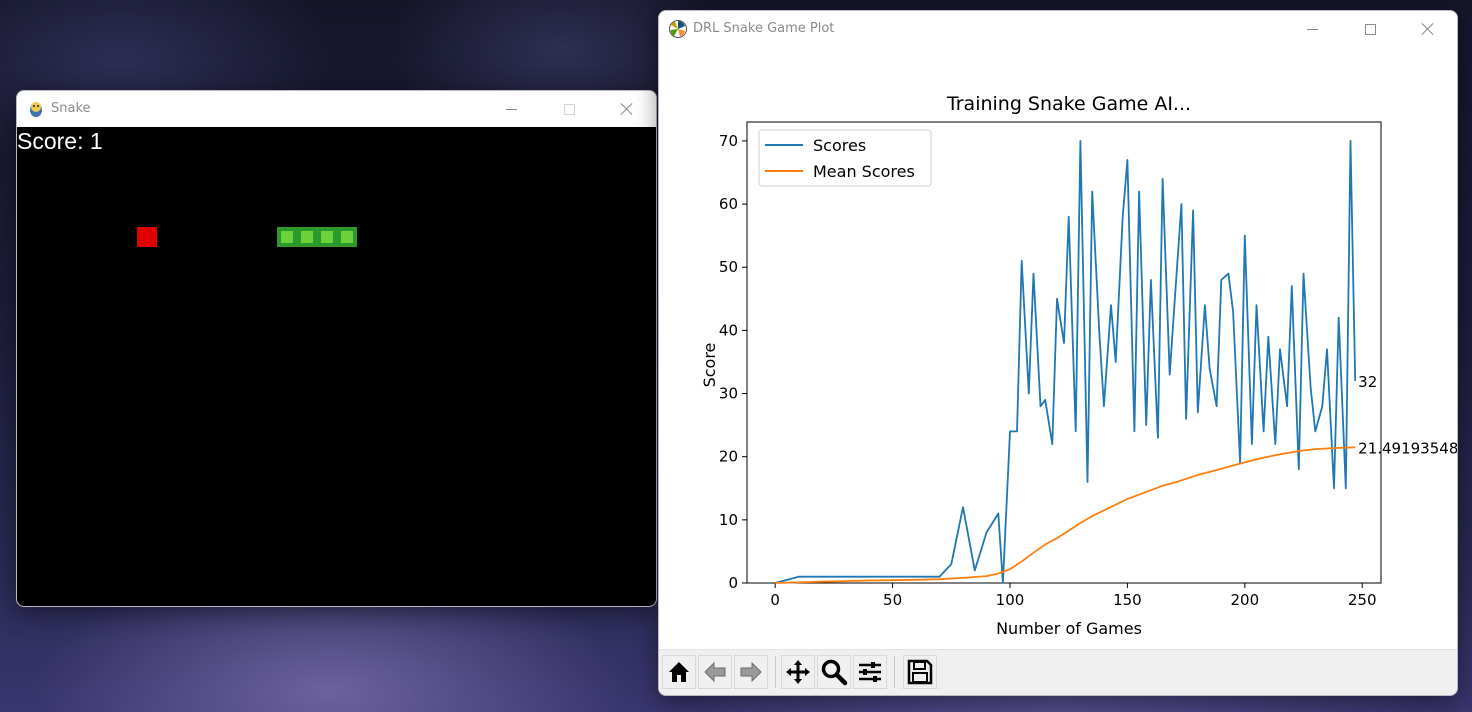 This screenshot has height=712, width=1472. Describe the element at coordinates (1362, 600) in the screenshot. I see `x-tick-label: 250` at that location.